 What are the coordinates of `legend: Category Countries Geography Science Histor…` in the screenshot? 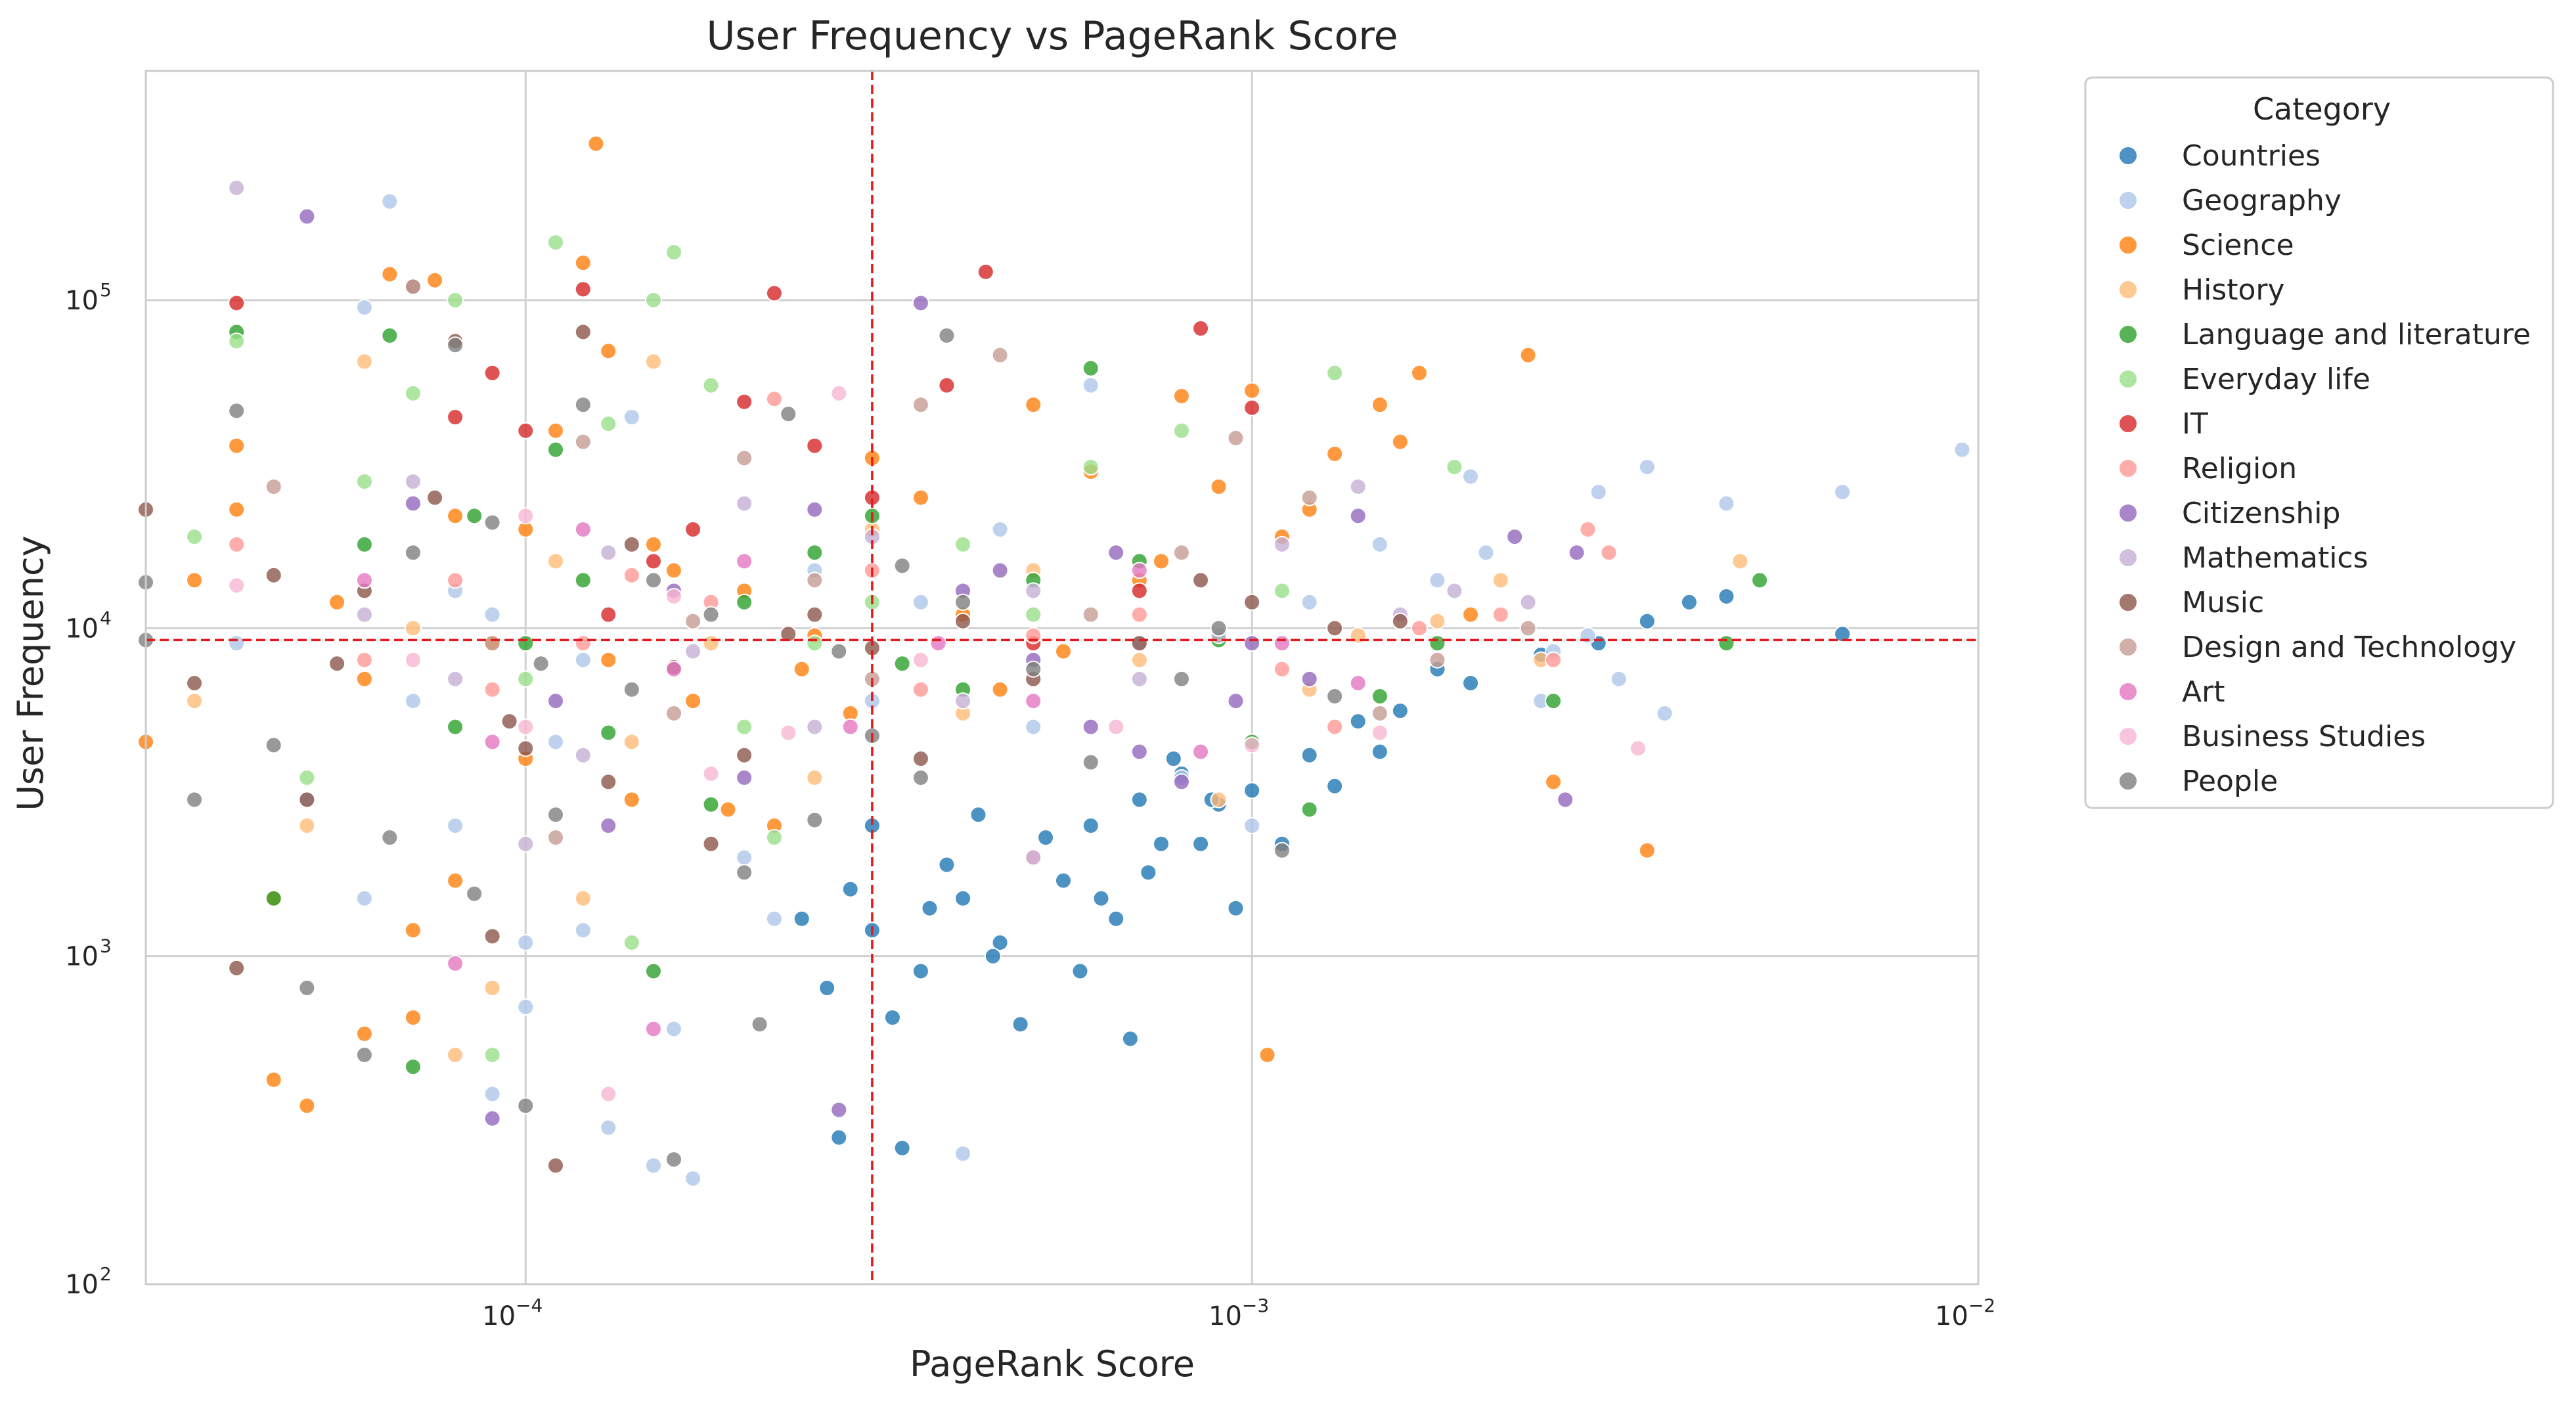 It's located at (2319, 442).